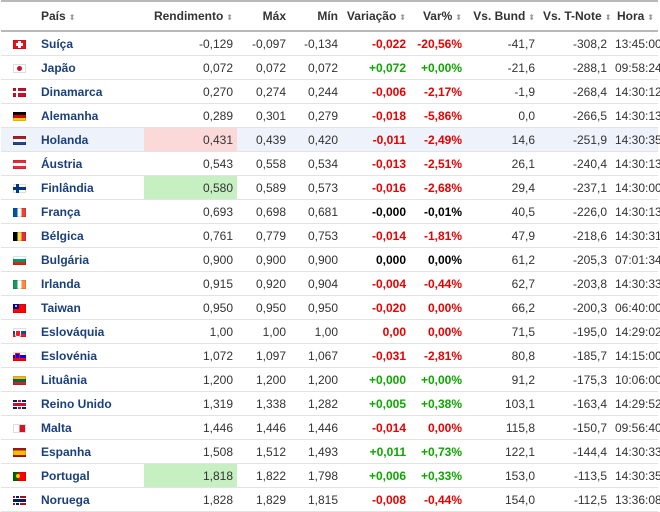 Image resolution: width=660 pixels, height=512 pixels. Describe the element at coordinates (502, 187) in the screenshot. I see `vs-bund-cell: 29,4` at that location.